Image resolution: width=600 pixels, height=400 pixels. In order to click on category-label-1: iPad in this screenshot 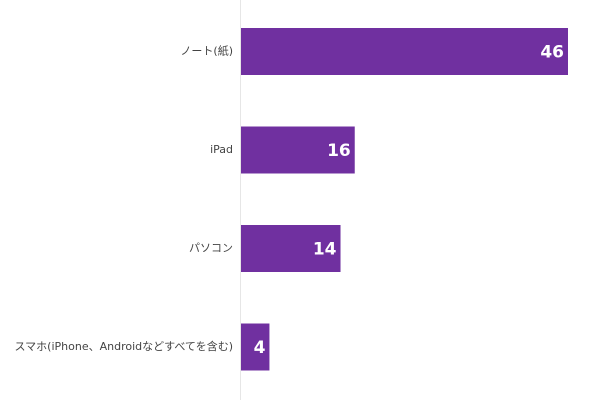, I will do `click(221, 149)`.